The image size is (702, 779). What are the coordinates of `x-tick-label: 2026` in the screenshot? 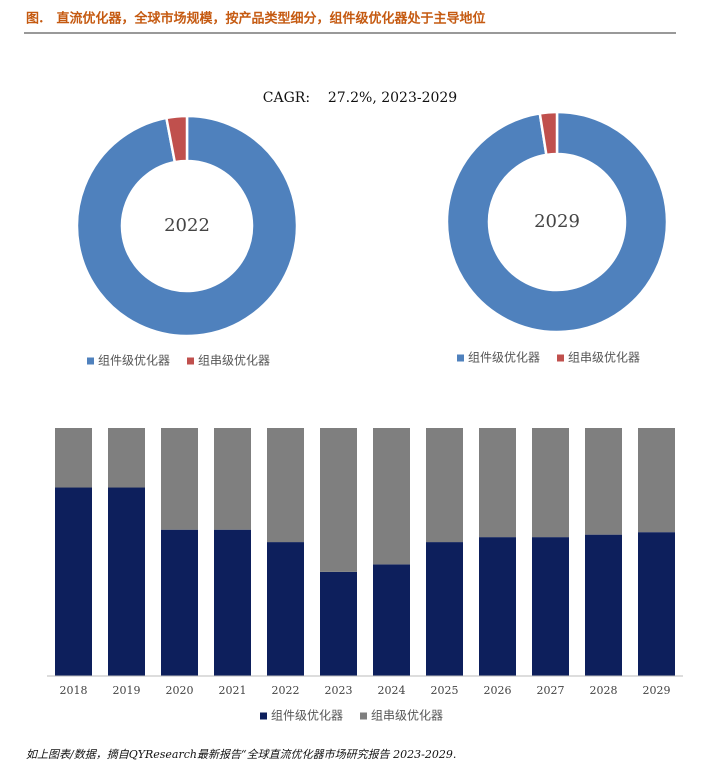 It's located at (498, 690).